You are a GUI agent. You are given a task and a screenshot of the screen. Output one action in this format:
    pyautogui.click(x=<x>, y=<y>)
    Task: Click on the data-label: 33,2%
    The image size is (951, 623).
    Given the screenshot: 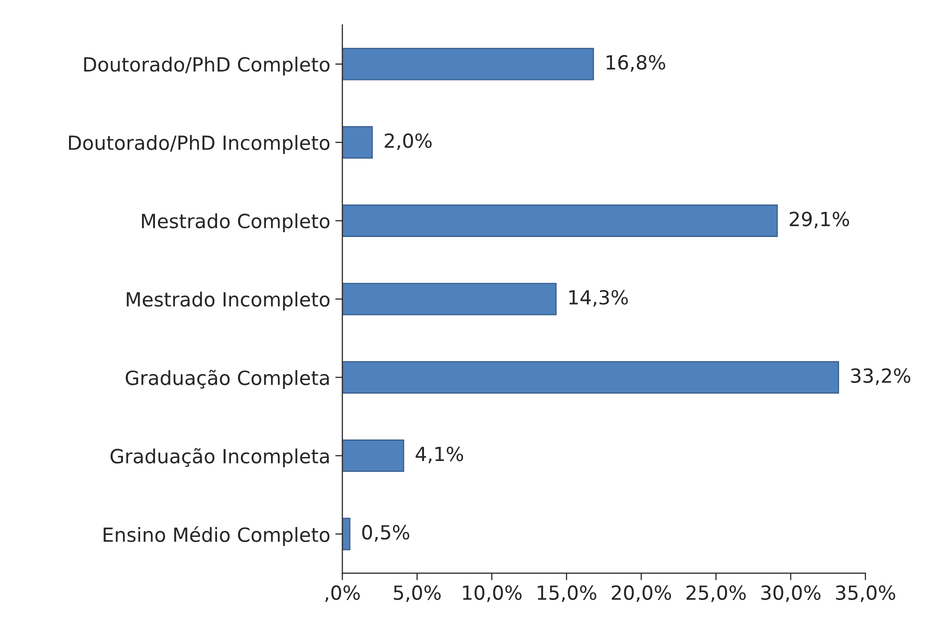 What is the action you would take?
    pyautogui.click(x=880, y=376)
    